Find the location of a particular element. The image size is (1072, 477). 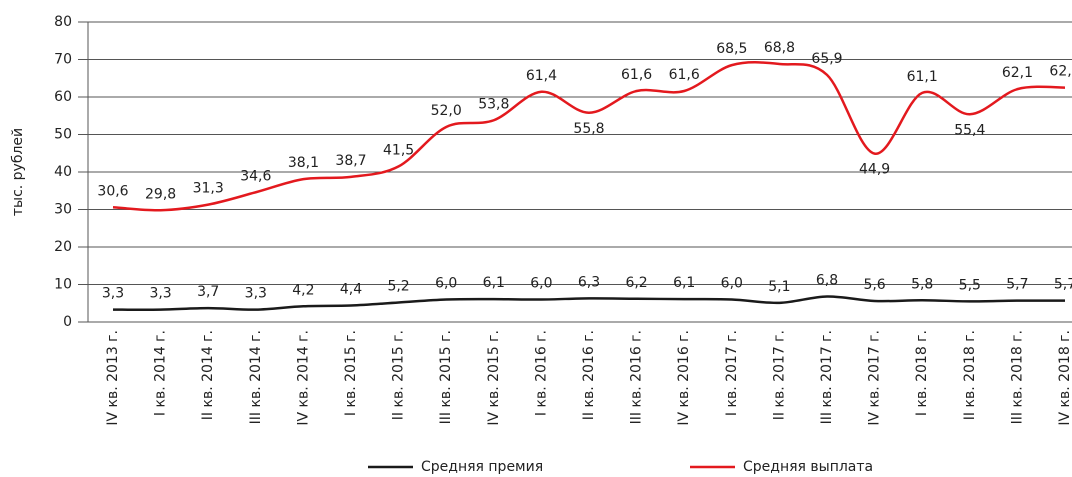

value-label: 61,4 is located at coordinates (541, 76).